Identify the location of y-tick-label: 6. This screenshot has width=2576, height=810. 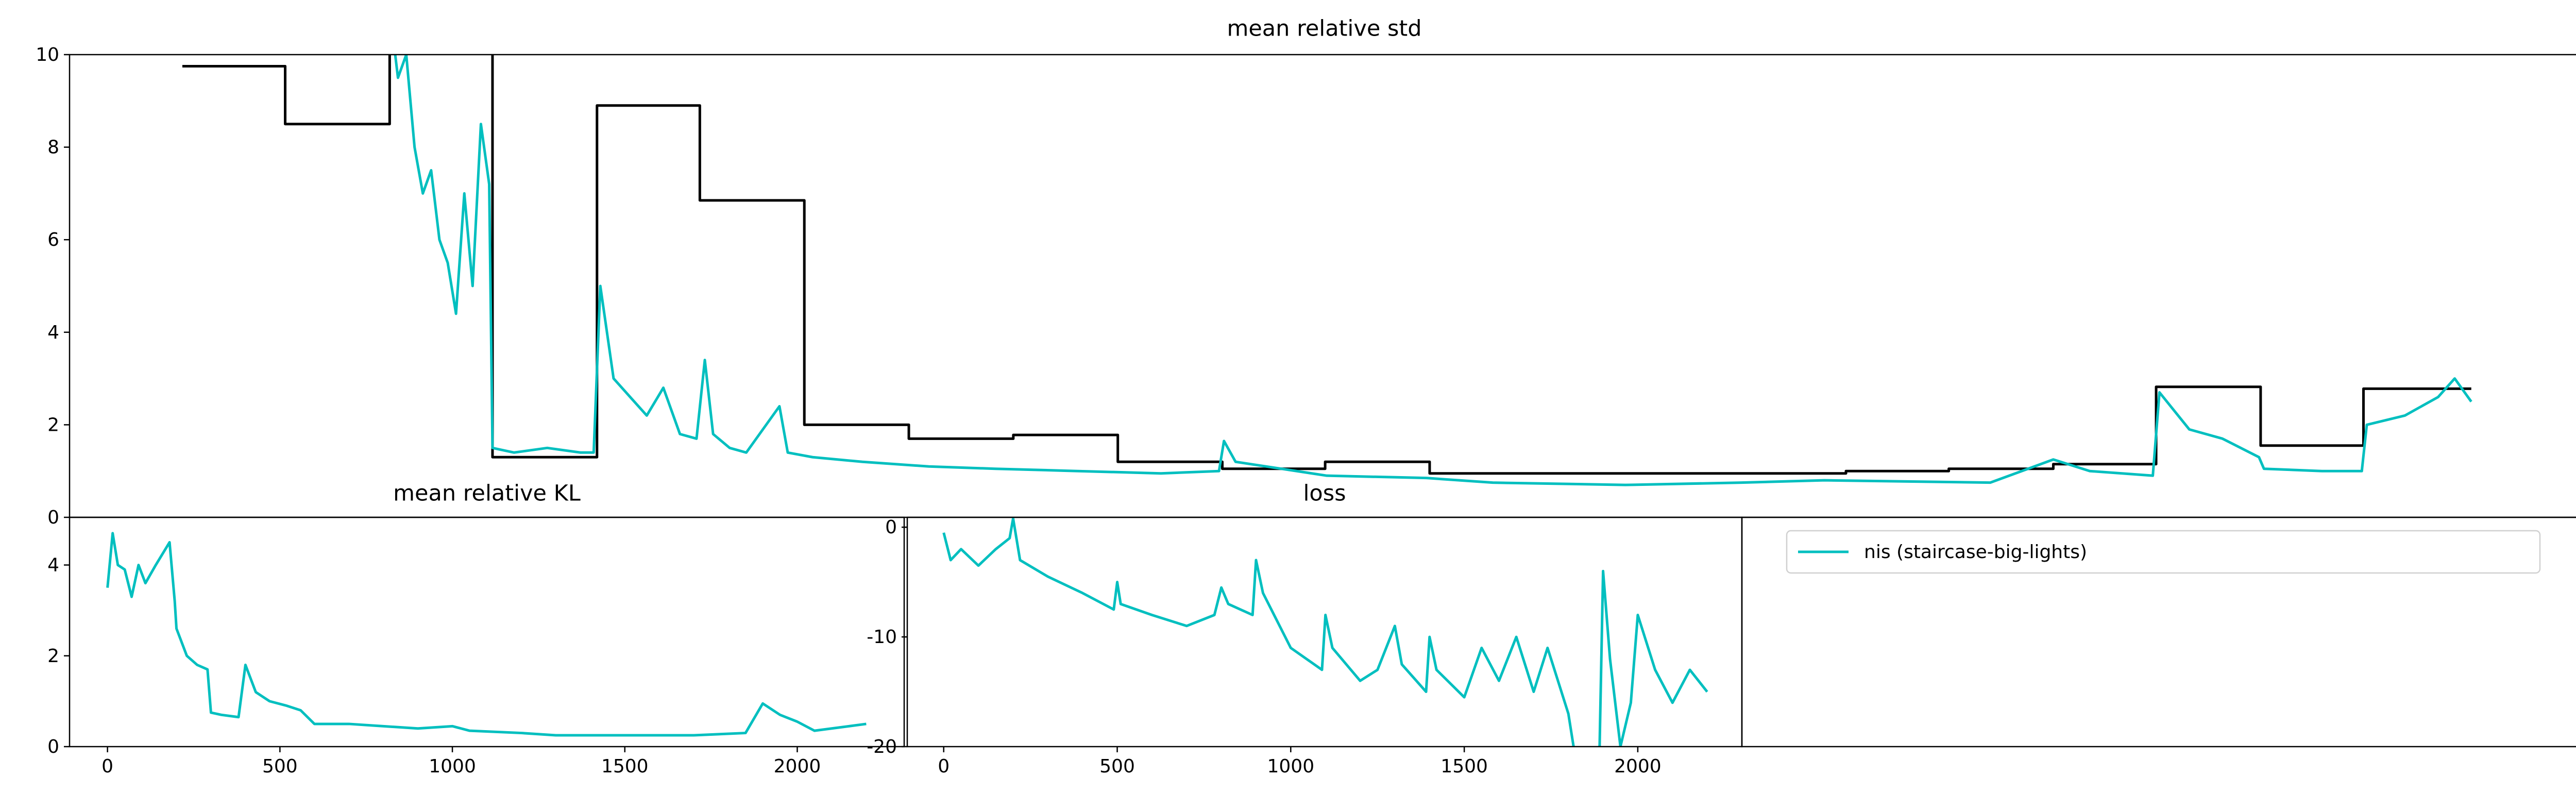
(53, 239).